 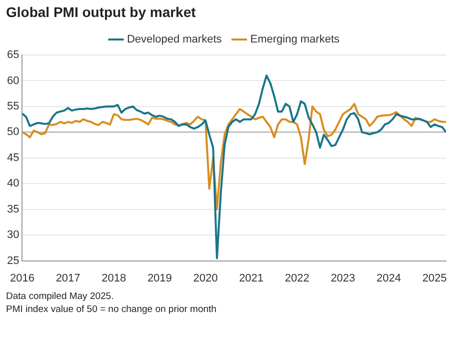 I want to click on x-tick-label: 2021, so click(x=251, y=278).